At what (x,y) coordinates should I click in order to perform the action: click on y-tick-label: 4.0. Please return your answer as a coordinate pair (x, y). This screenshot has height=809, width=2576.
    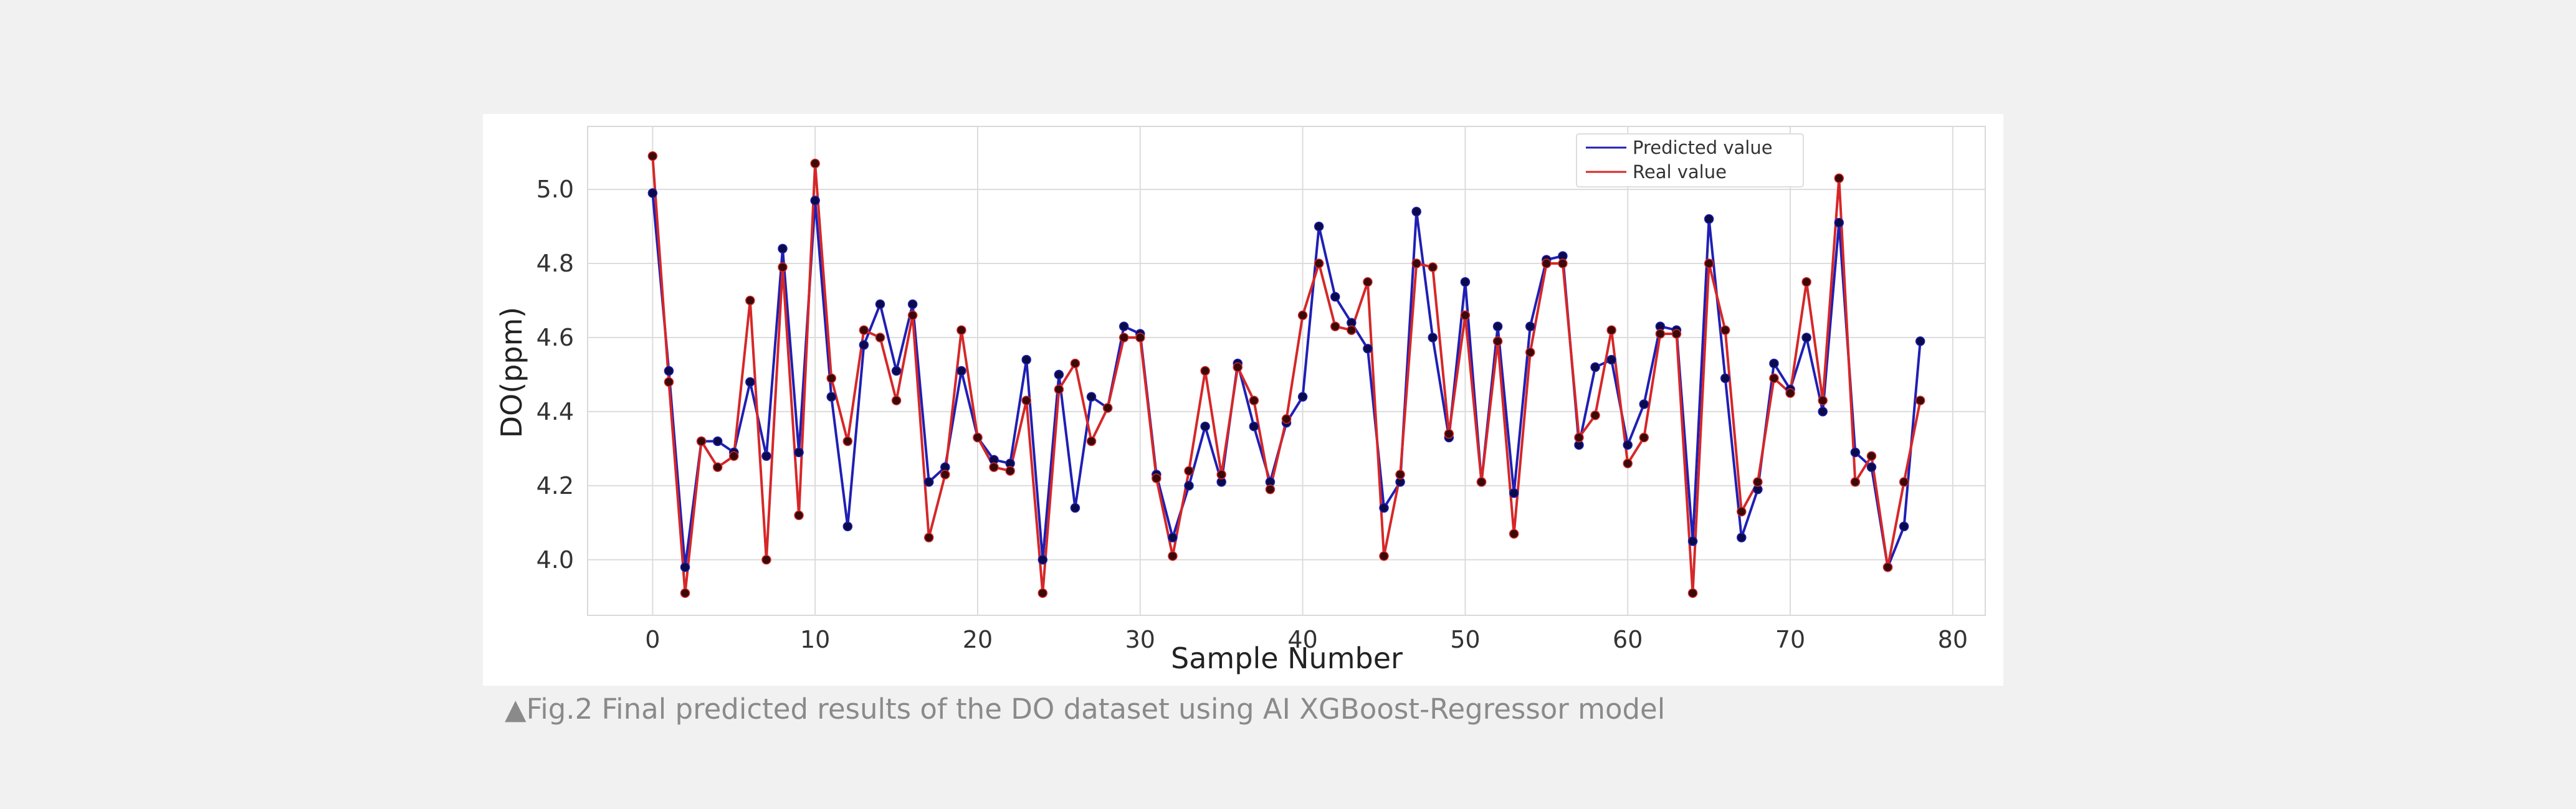
    Looking at the image, I should click on (555, 560).